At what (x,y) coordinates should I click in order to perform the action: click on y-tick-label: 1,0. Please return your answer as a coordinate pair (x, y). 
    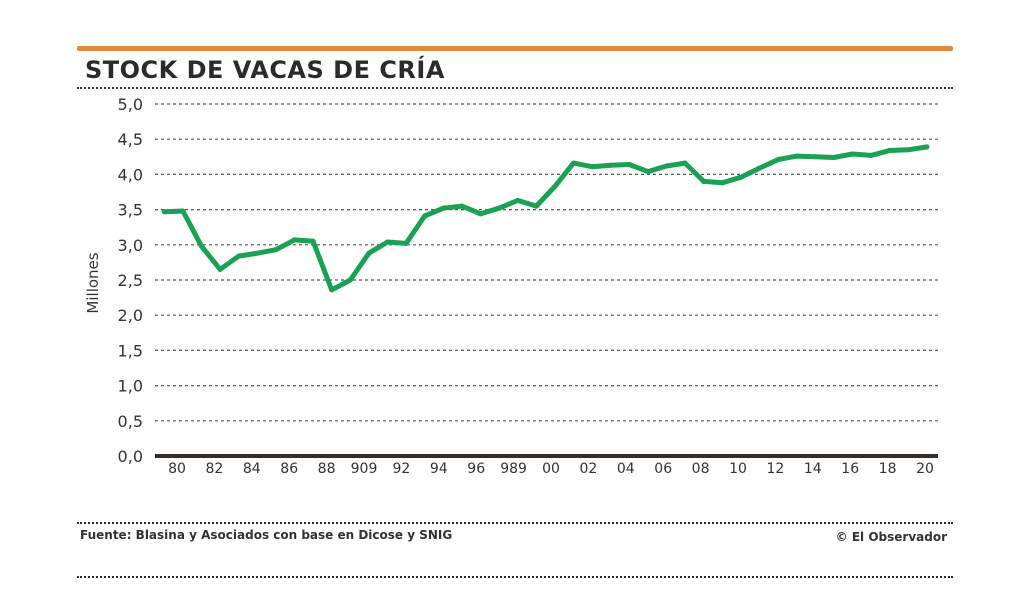
    Looking at the image, I should click on (130, 386).